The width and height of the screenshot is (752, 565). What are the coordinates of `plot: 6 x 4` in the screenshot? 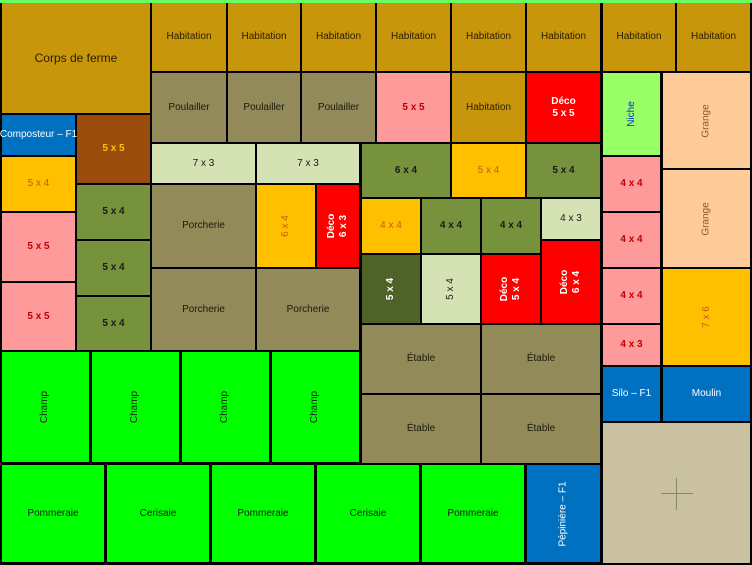 It's located at (406, 170).